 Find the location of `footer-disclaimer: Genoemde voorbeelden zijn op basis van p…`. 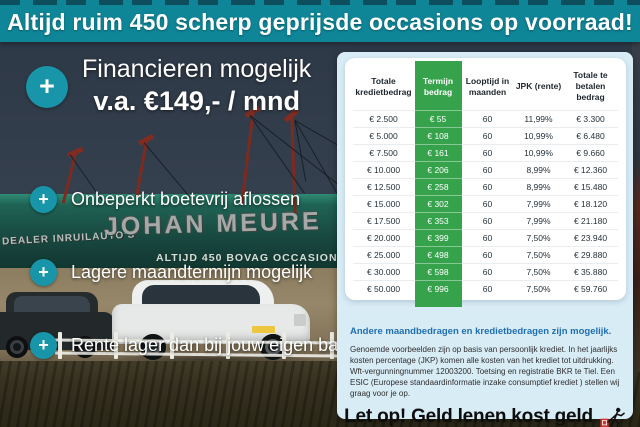

footer-disclaimer: Genoemde voorbeelden zijn op basis van p… is located at coordinates (485, 372).